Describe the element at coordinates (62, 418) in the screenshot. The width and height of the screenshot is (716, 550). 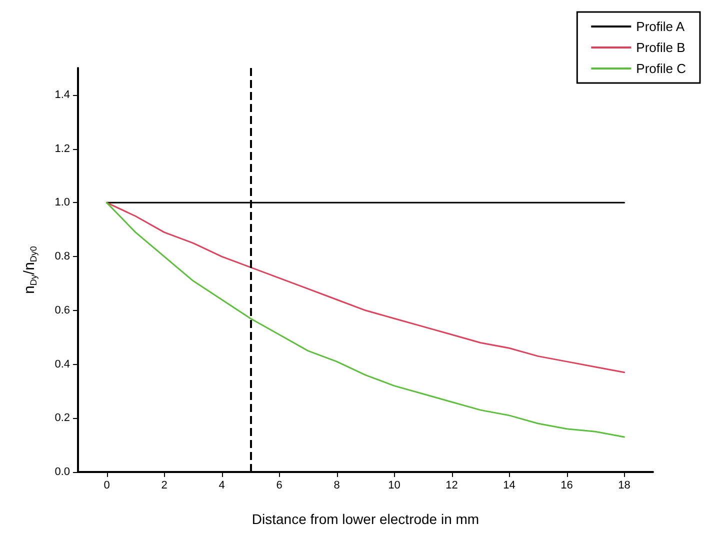
I see `y-tick-label: 0.2` at that location.